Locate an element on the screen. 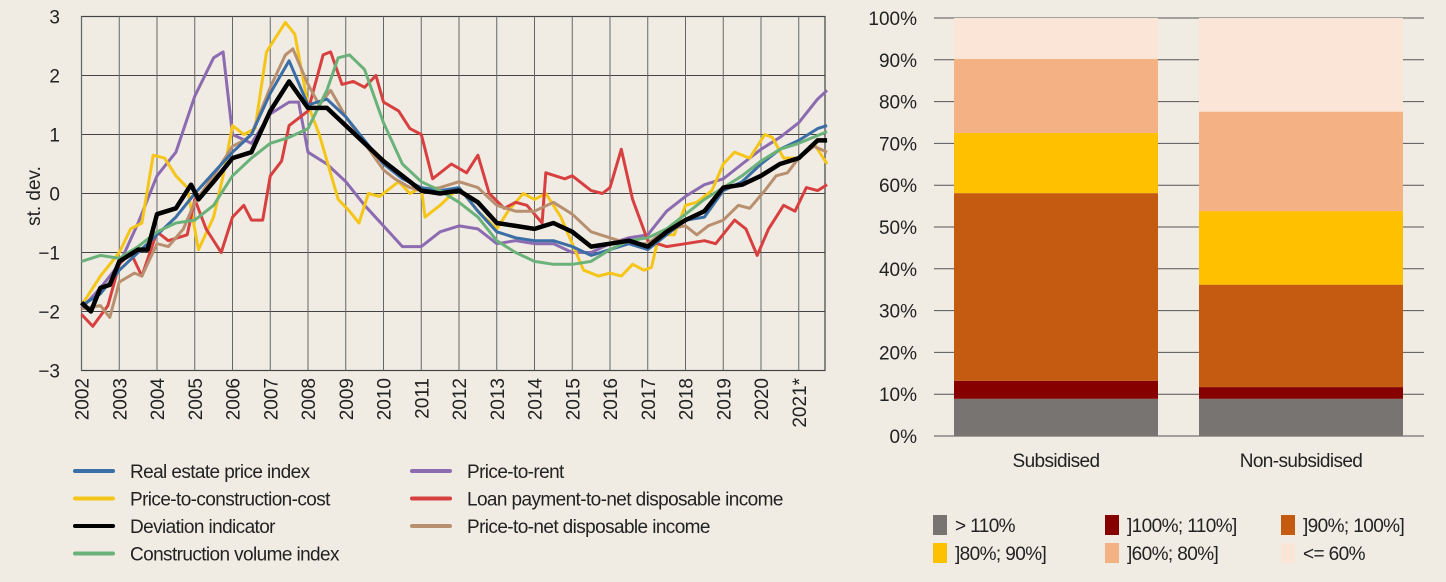 The width and height of the screenshot is (1446, 582). x-tick-label: 2007 is located at coordinates (271, 399).